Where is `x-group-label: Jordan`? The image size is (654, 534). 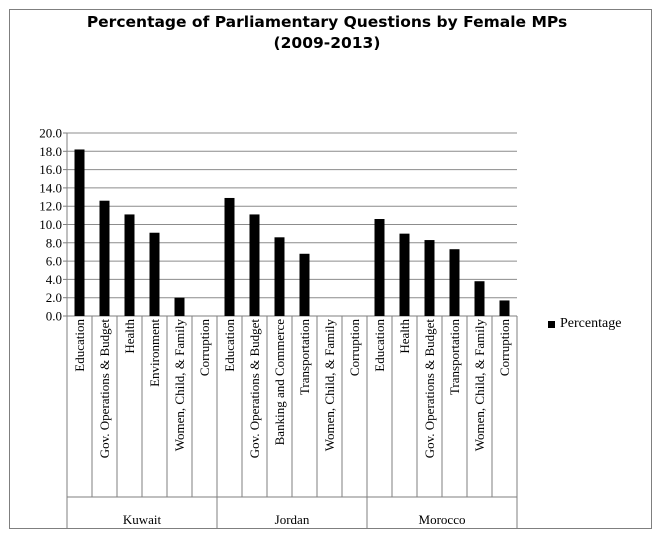
x-group-label: Jordan is located at coordinates (292, 519).